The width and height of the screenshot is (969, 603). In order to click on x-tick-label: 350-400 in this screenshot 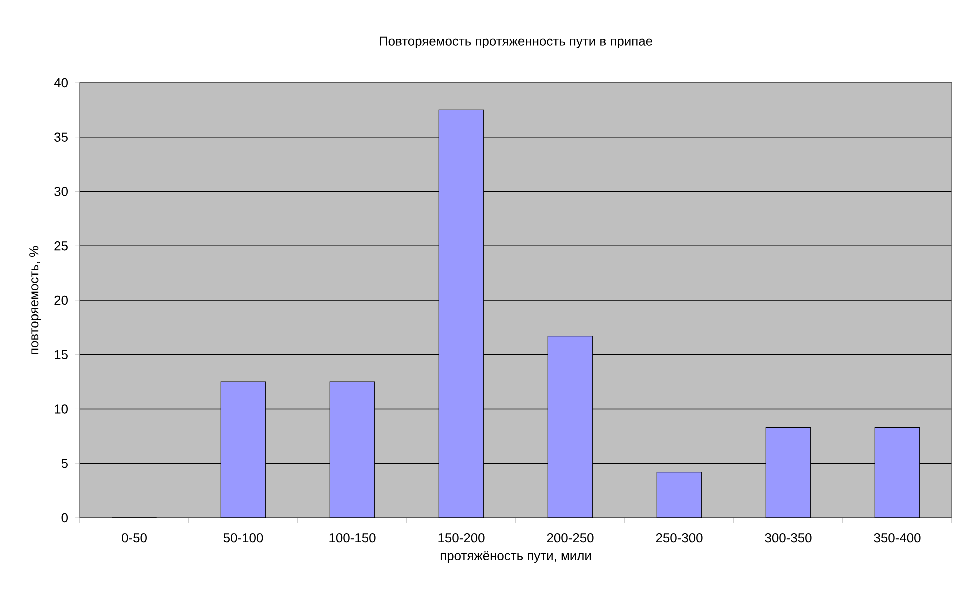, I will do `click(897, 538)`.